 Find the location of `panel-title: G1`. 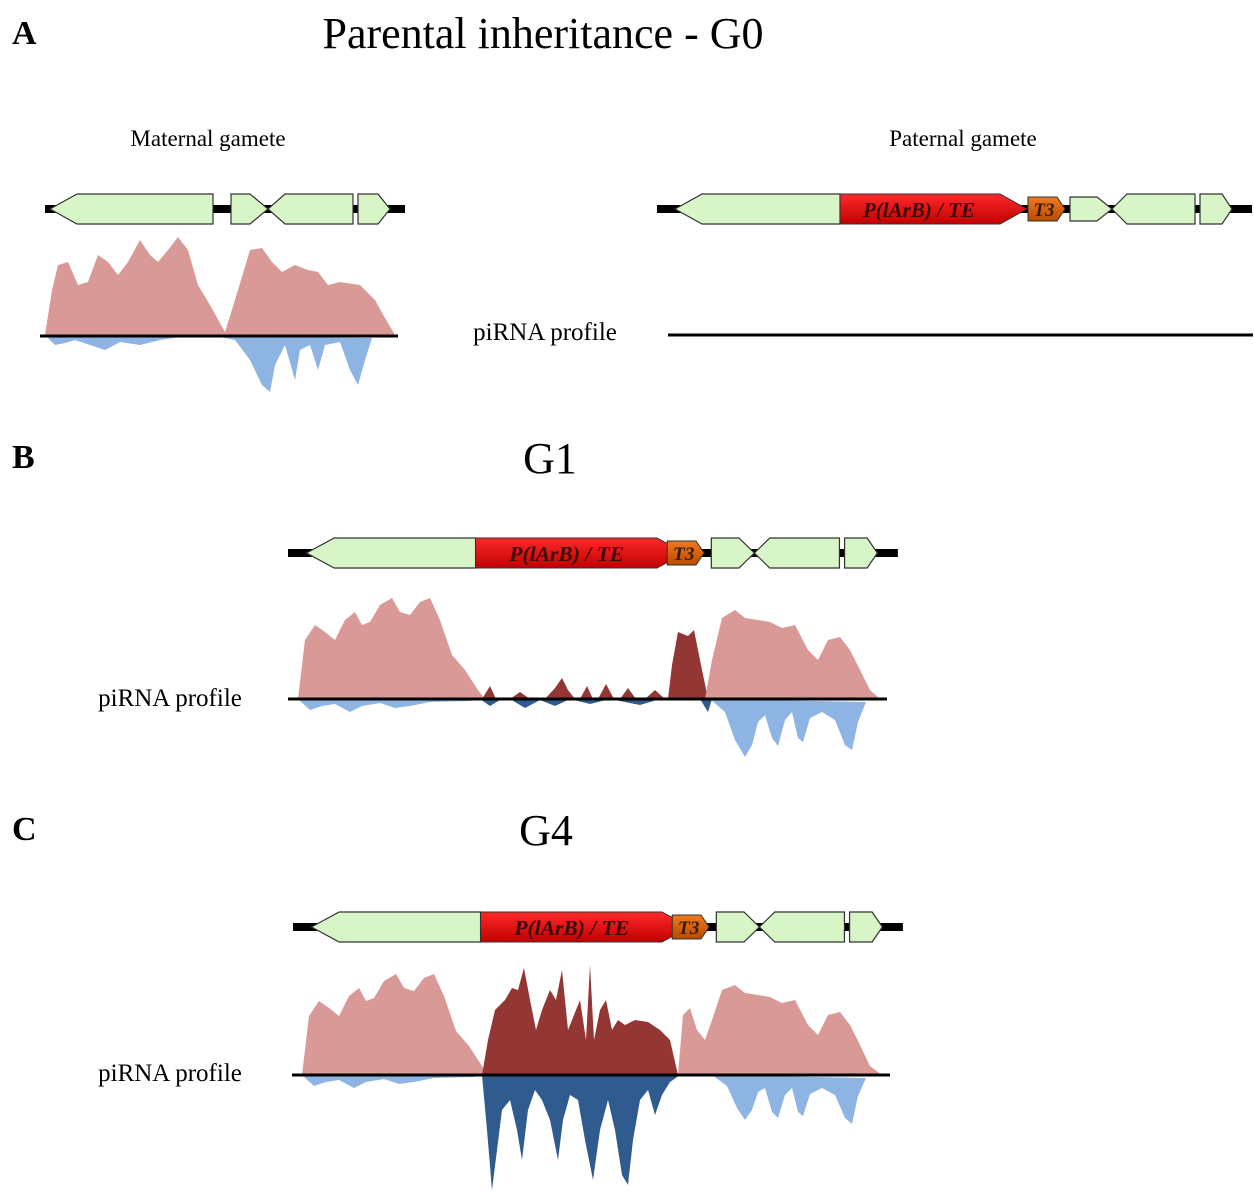

panel-title: G1 is located at coordinates (550, 458).